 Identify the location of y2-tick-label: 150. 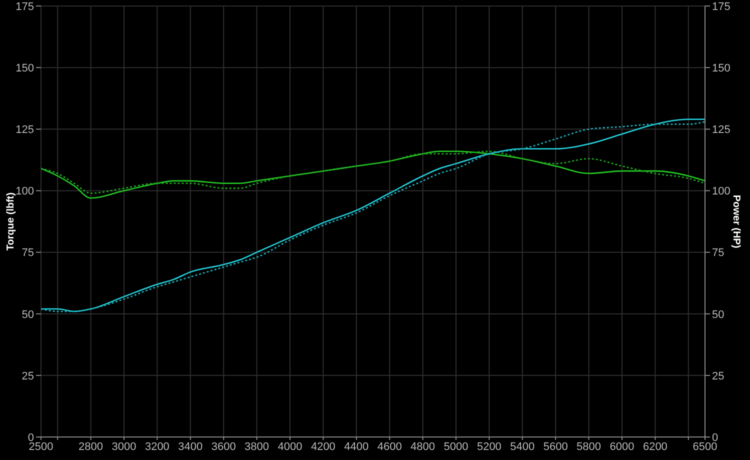
(721, 68).